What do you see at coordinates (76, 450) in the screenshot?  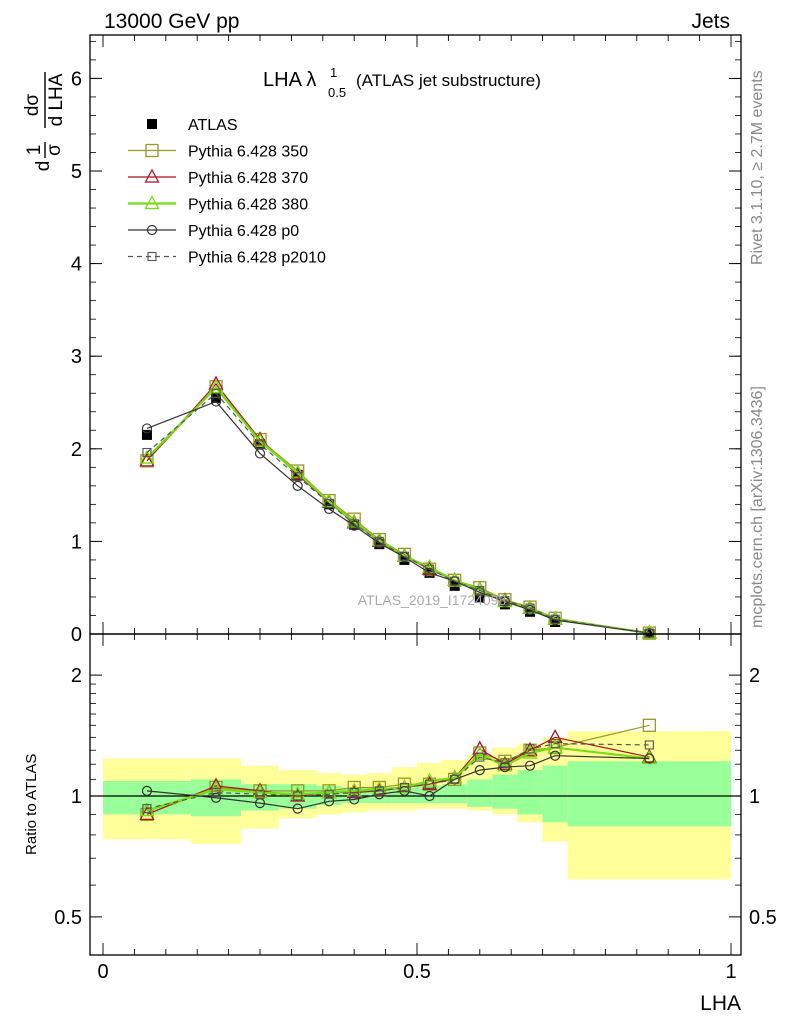 I see `ytick-label: 2` at bounding box center [76, 450].